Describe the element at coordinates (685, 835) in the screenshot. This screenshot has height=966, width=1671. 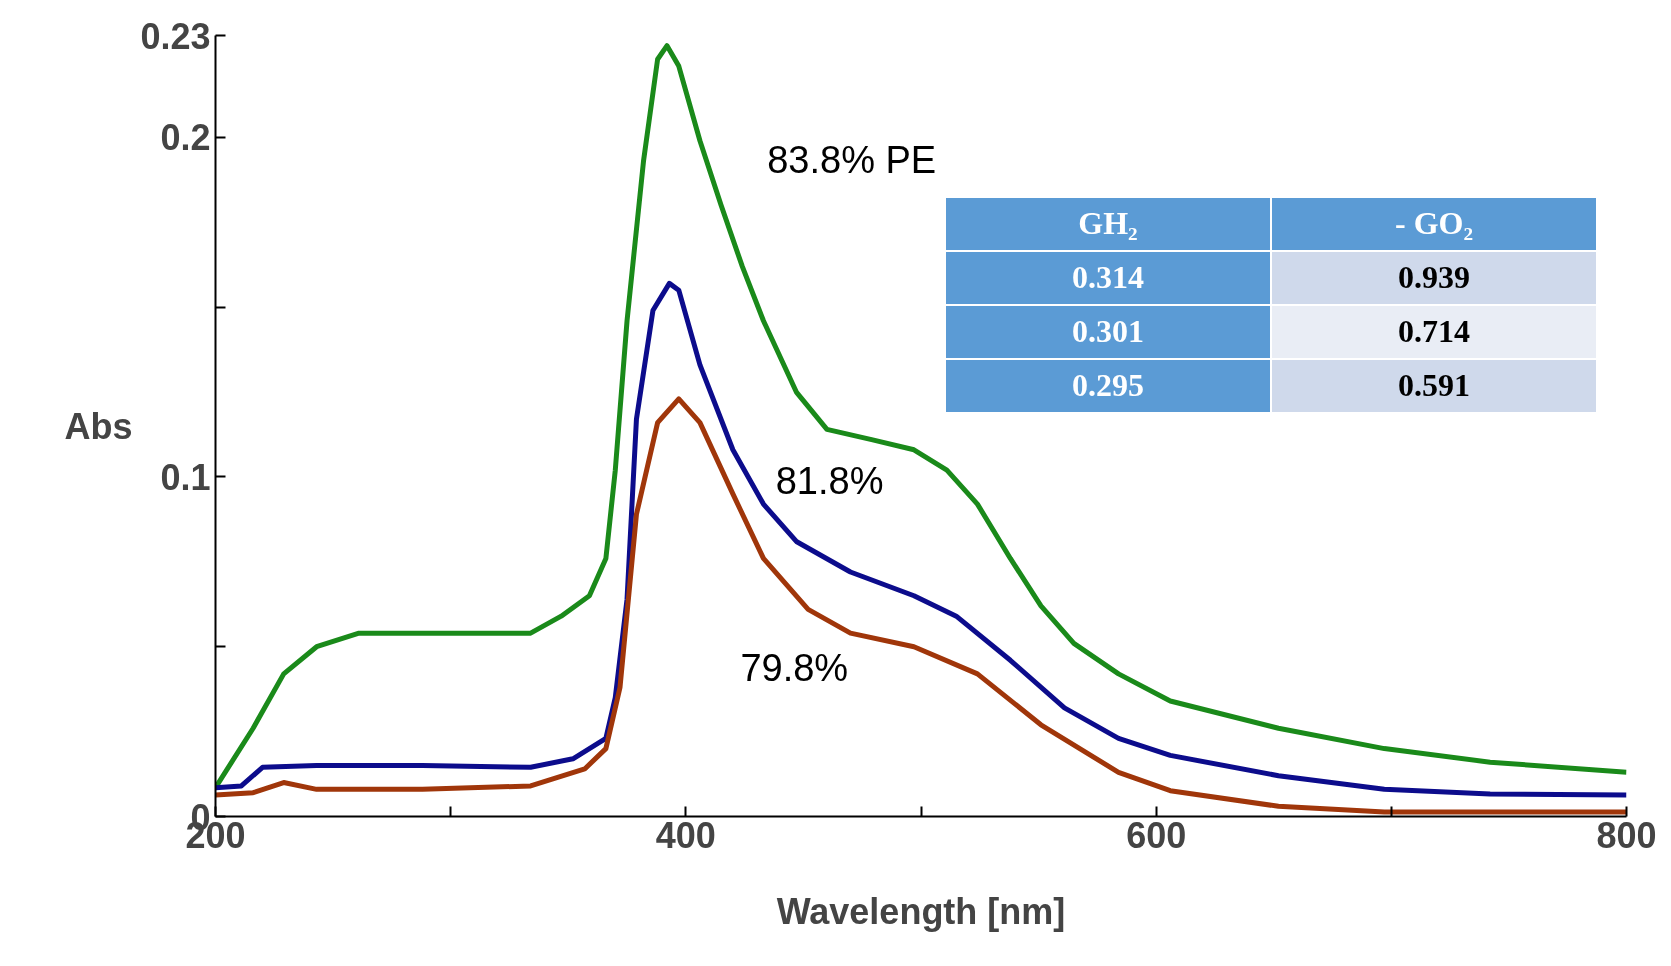
I see `x-tick-label: 400` at that location.